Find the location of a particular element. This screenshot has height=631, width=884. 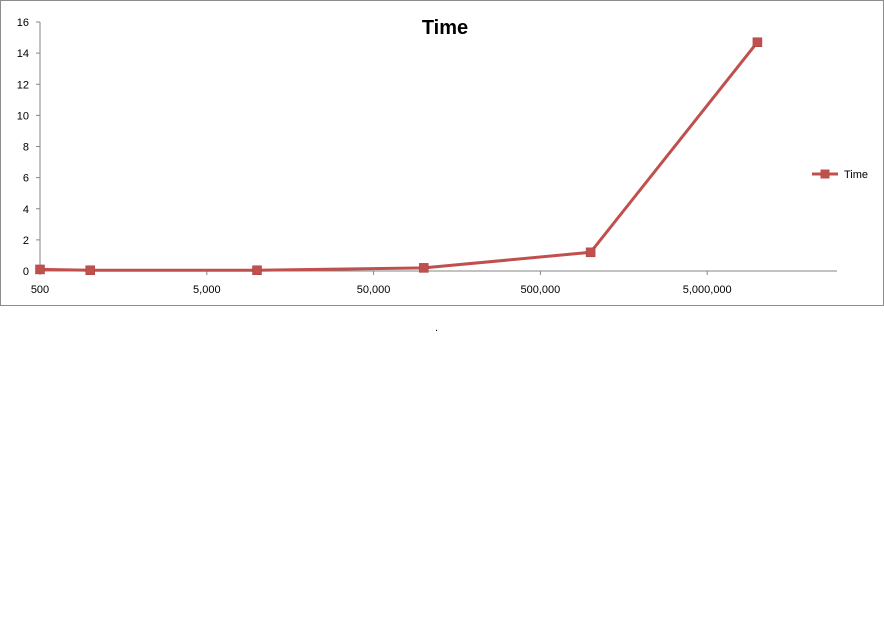

x-tick-label: 500 is located at coordinates (40, 290).